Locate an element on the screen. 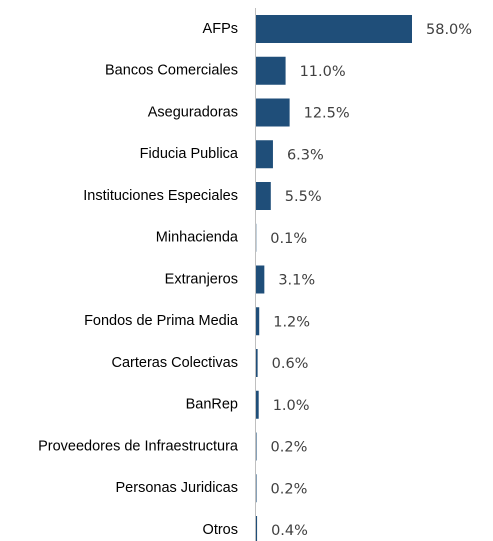  category-label: Personas Juridicas is located at coordinates (177, 488).